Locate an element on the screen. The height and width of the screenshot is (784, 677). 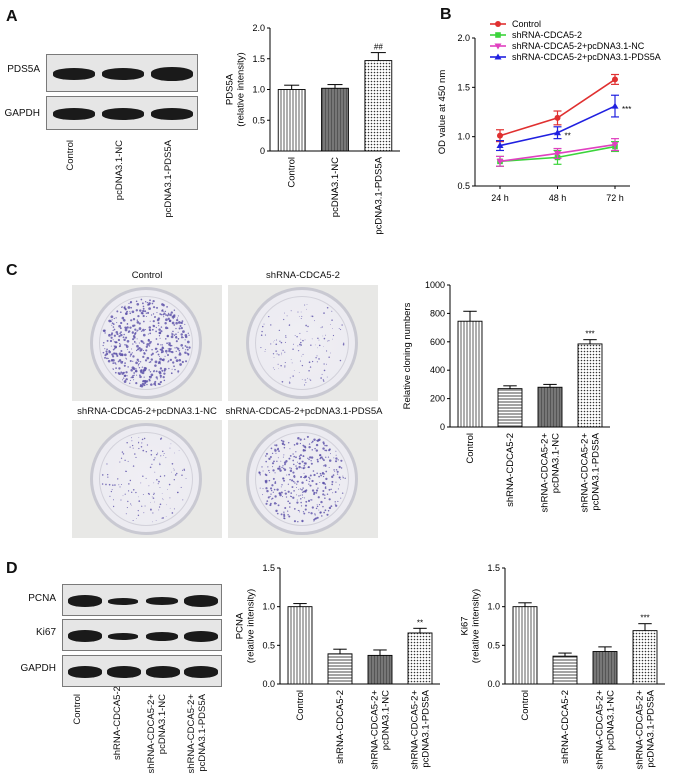
legend-label: shRNA-CDCA5-2+pcDNA3.1-PDS5A is located at coordinates (586, 57).